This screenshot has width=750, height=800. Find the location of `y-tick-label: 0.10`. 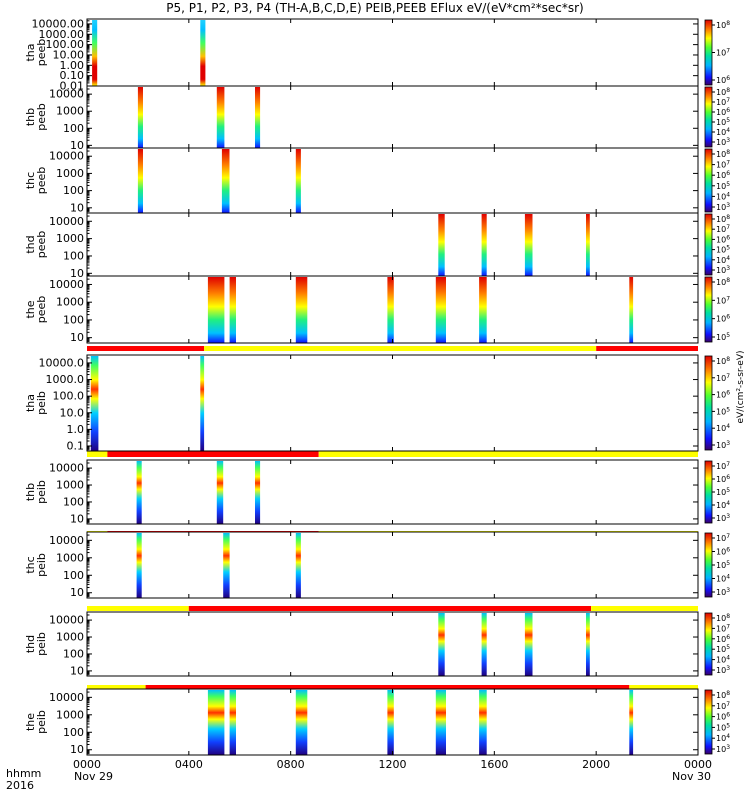

y-tick-label: 0.10 is located at coordinates (72, 75).